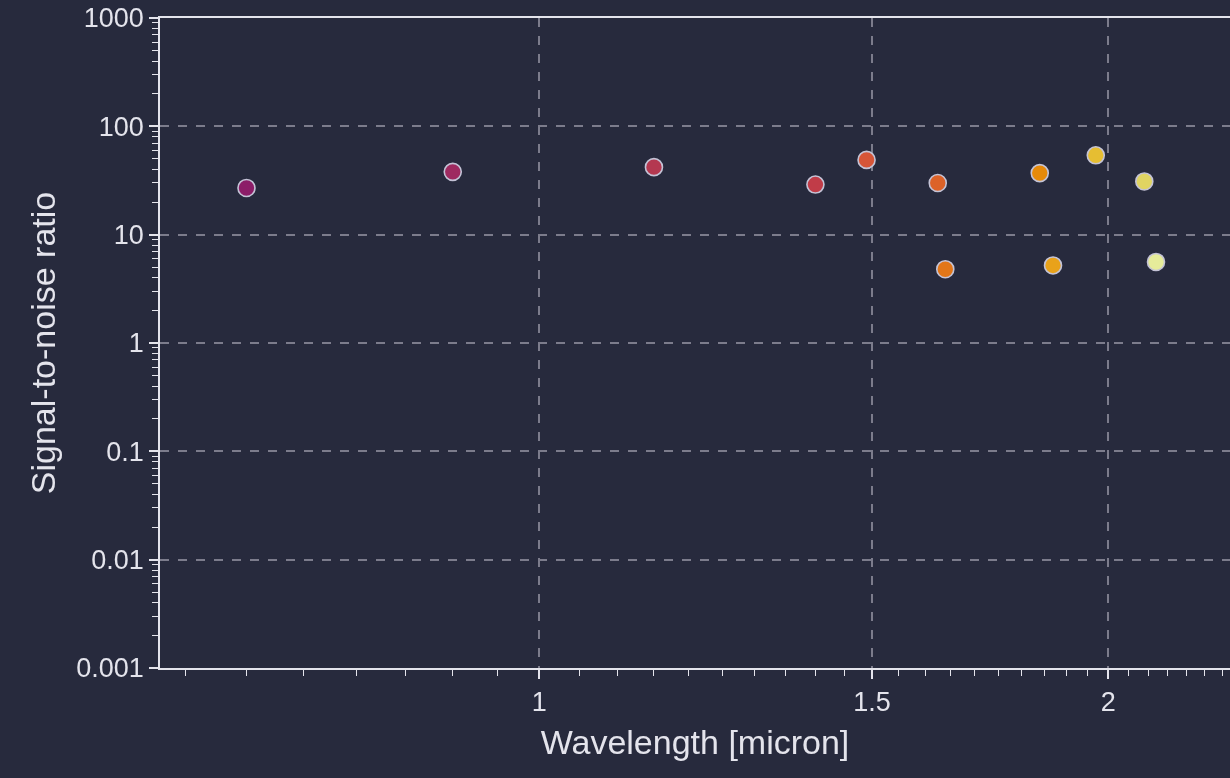 The image size is (1230, 778). What do you see at coordinates (1108, 702) in the screenshot?
I see `x-tick-label: 2` at bounding box center [1108, 702].